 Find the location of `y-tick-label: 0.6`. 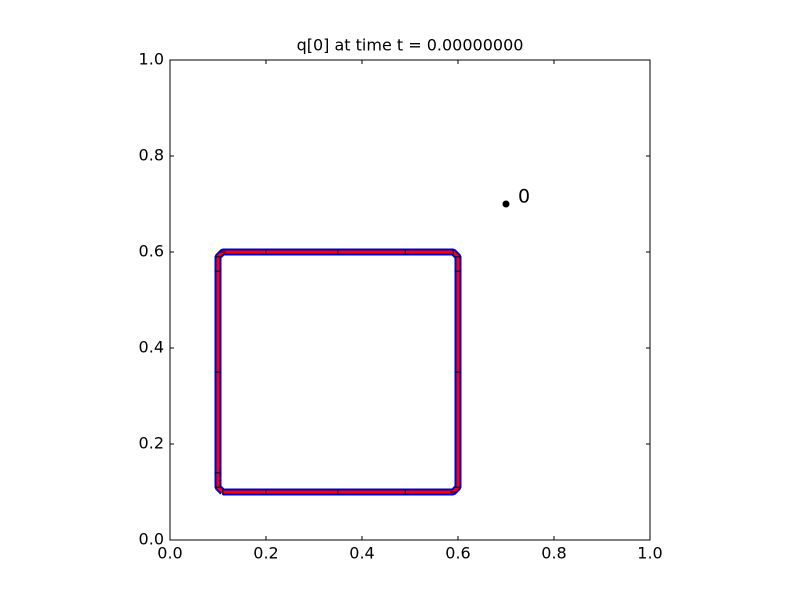

y-tick-label: 0.6 is located at coordinates (151, 251).